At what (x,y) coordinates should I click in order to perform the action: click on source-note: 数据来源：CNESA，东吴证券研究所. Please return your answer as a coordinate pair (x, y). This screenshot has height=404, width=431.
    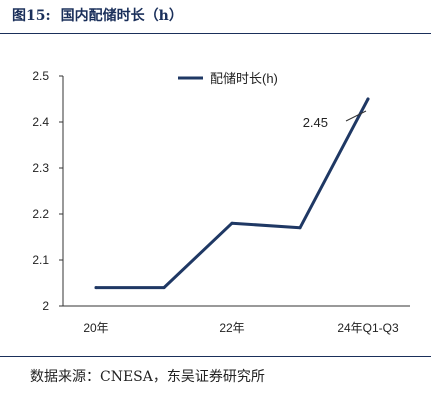
    Looking at the image, I should click on (147, 377).